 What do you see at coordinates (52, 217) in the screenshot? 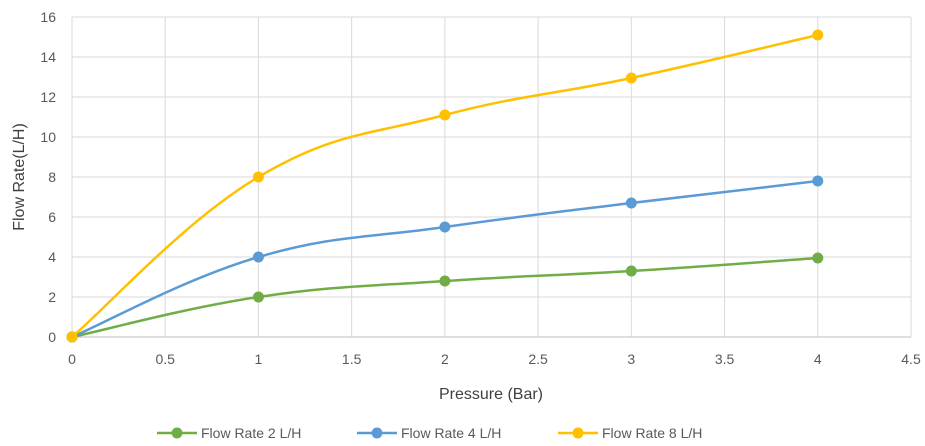
I see `y-tick-label: 6` at bounding box center [52, 217].